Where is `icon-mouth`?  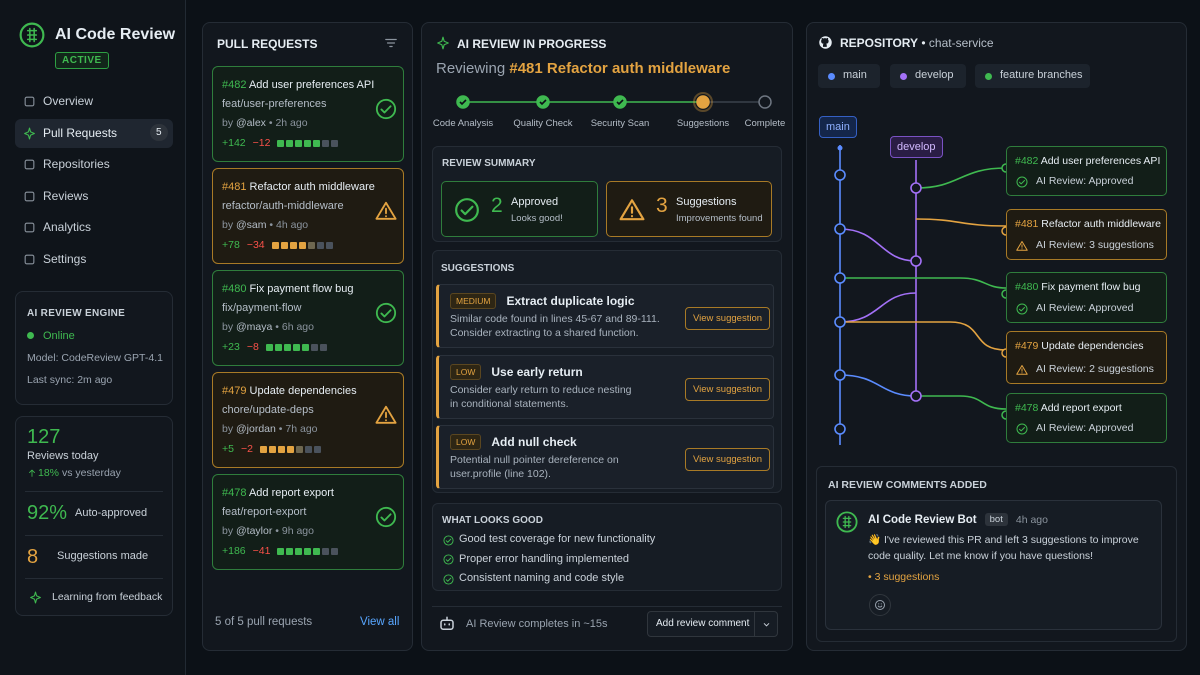
icon-mouth is located at coordinates (880, 605).